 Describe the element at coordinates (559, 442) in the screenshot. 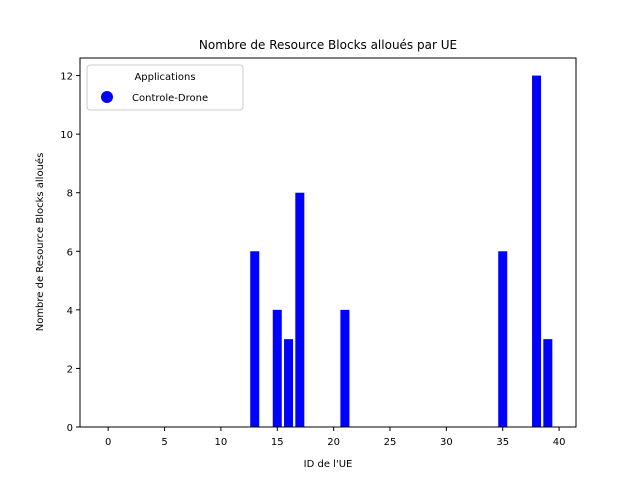

I see `x-tick-label: 40` at that location.